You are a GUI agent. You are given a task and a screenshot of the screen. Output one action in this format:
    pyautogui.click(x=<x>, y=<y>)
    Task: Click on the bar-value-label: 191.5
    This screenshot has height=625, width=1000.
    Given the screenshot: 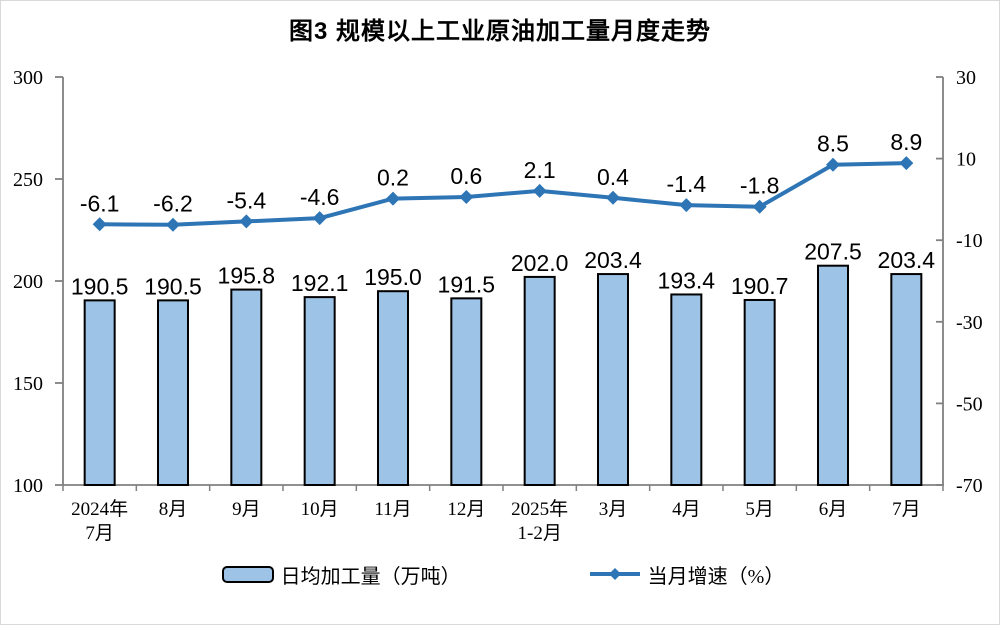 What is the action you would take?
    pyautogui.click(x=467, y=284)
    